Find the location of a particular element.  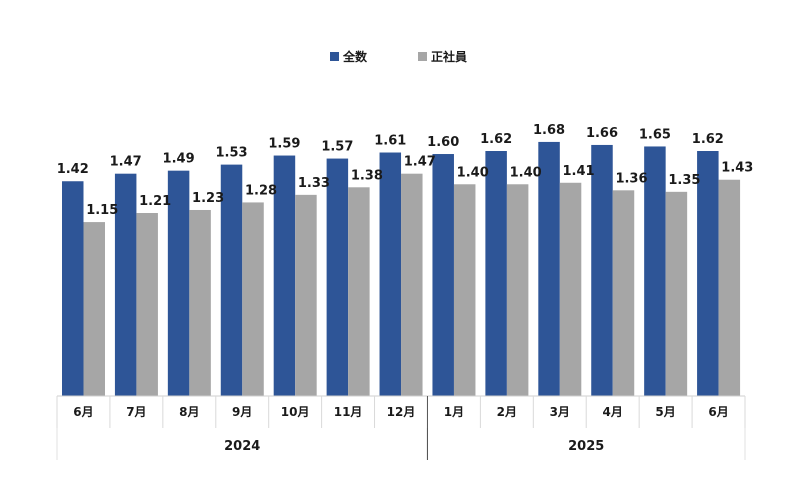

category-label: 4月 is located at coordinates (613, 412).